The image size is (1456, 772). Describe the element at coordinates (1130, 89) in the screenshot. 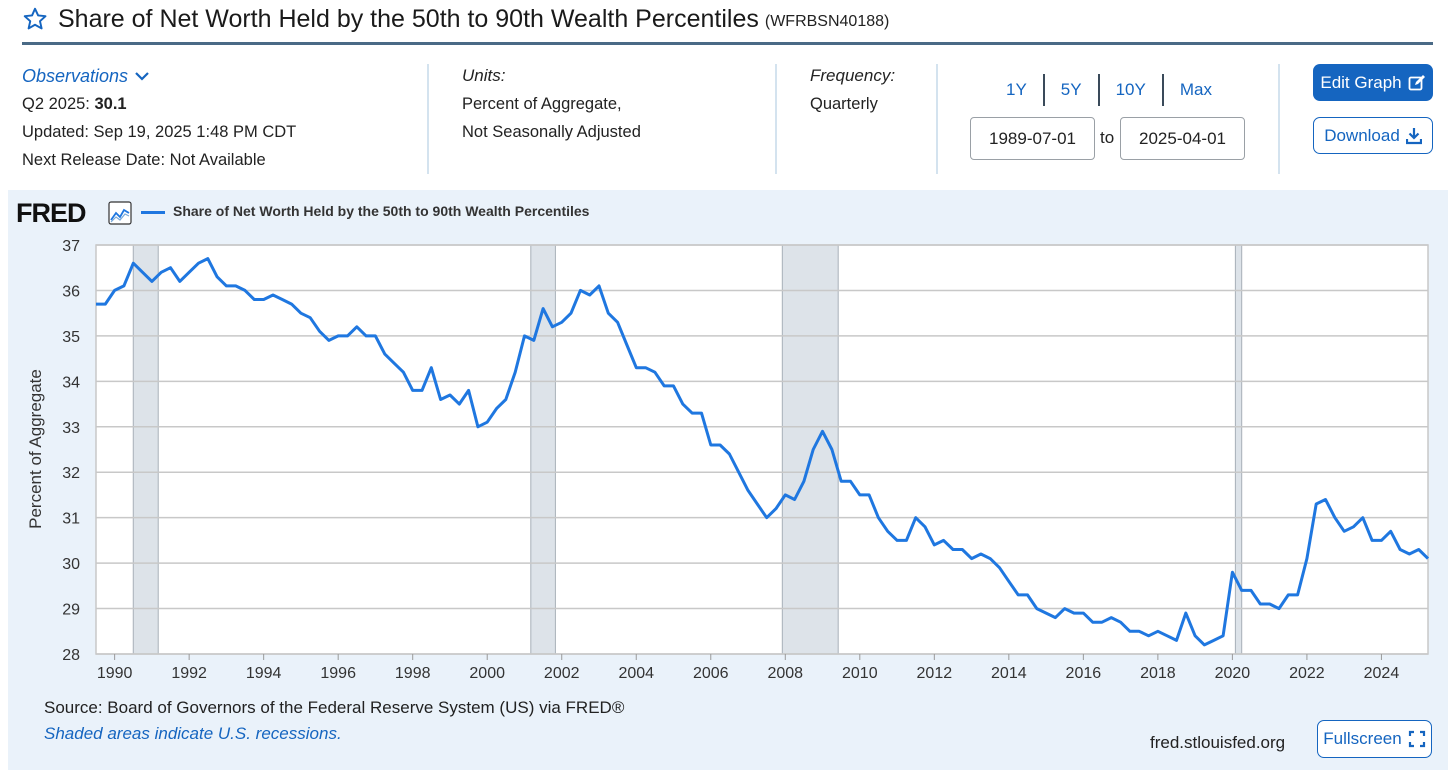

I see `range-10y-button: 10Y` at that location.